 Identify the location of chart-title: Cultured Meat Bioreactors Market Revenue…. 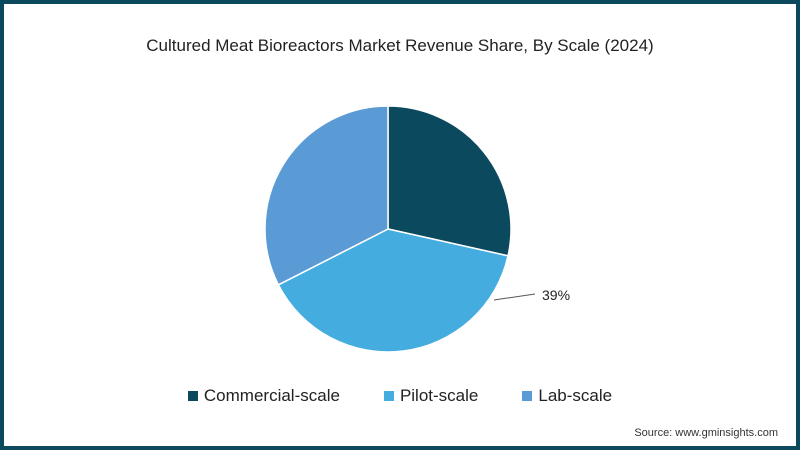
(400, 45).